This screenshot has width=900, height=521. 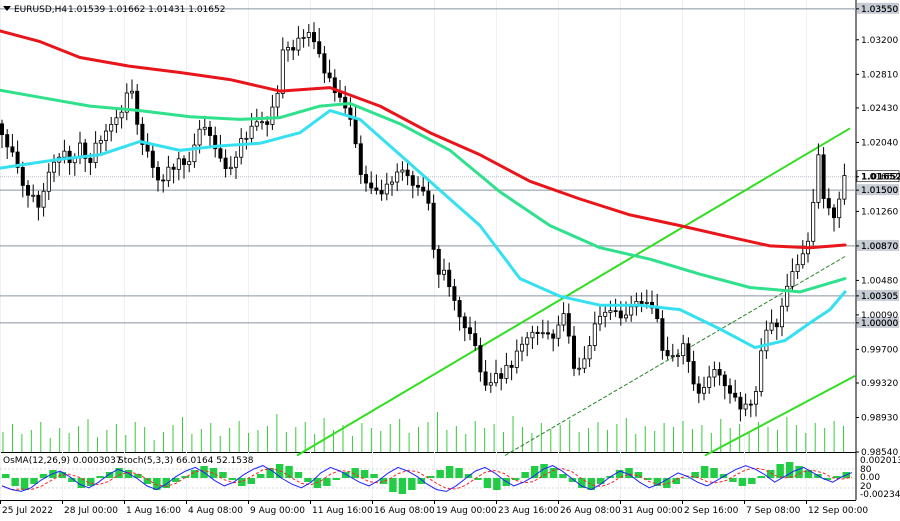 I want to click on time-tick-label: 23 Aug 16:00, so click(x=528, y=511).